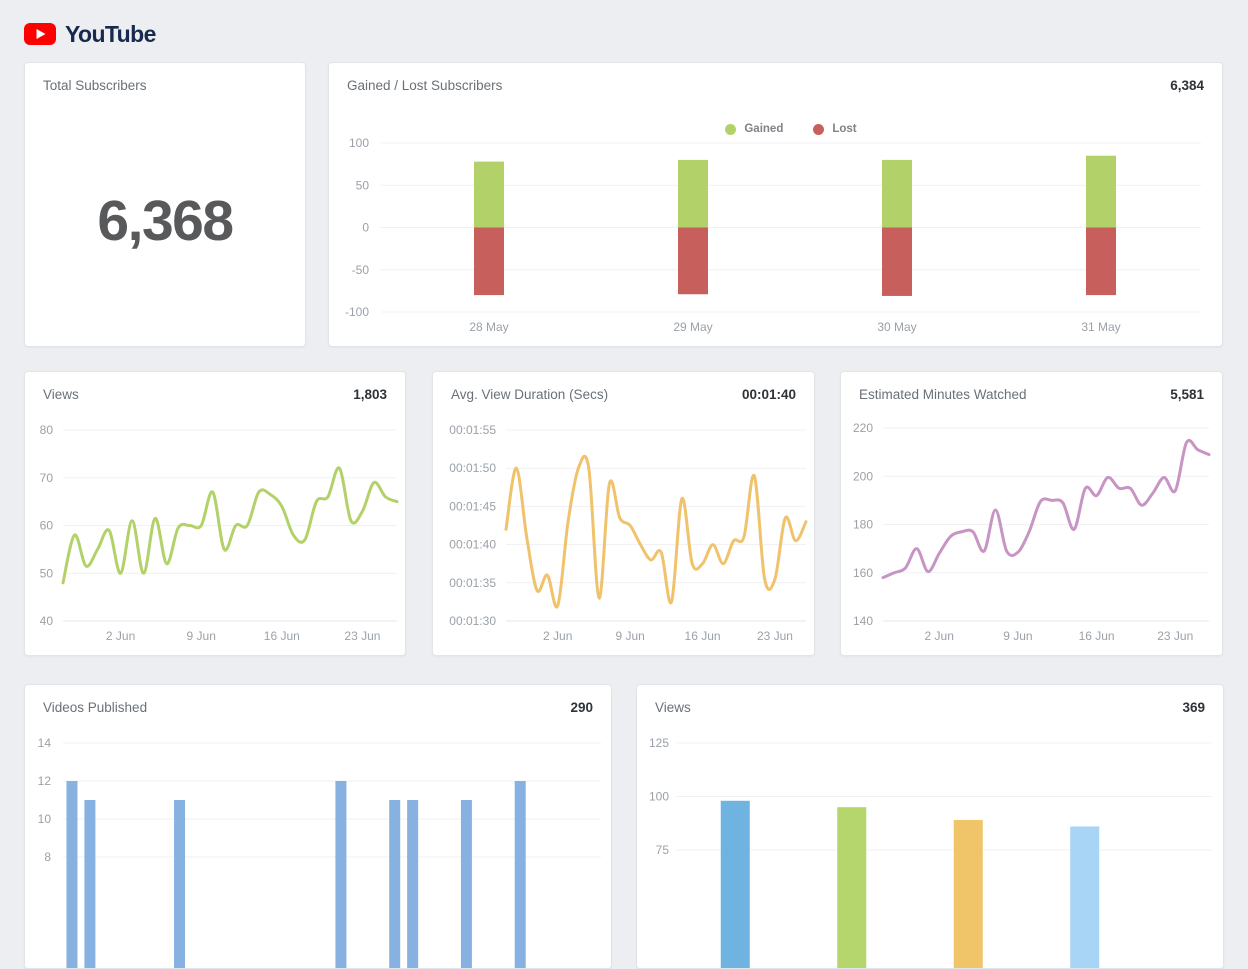 The height and width of the screenshot is (969, 1248). I want to click on svg-text: -100, so click(357, 312).